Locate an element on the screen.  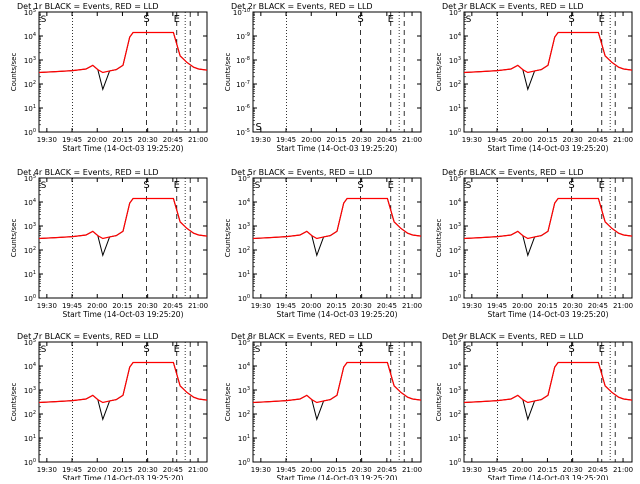
y-tick-label: 10⁻⁶ is located at coordinates (243, 108).